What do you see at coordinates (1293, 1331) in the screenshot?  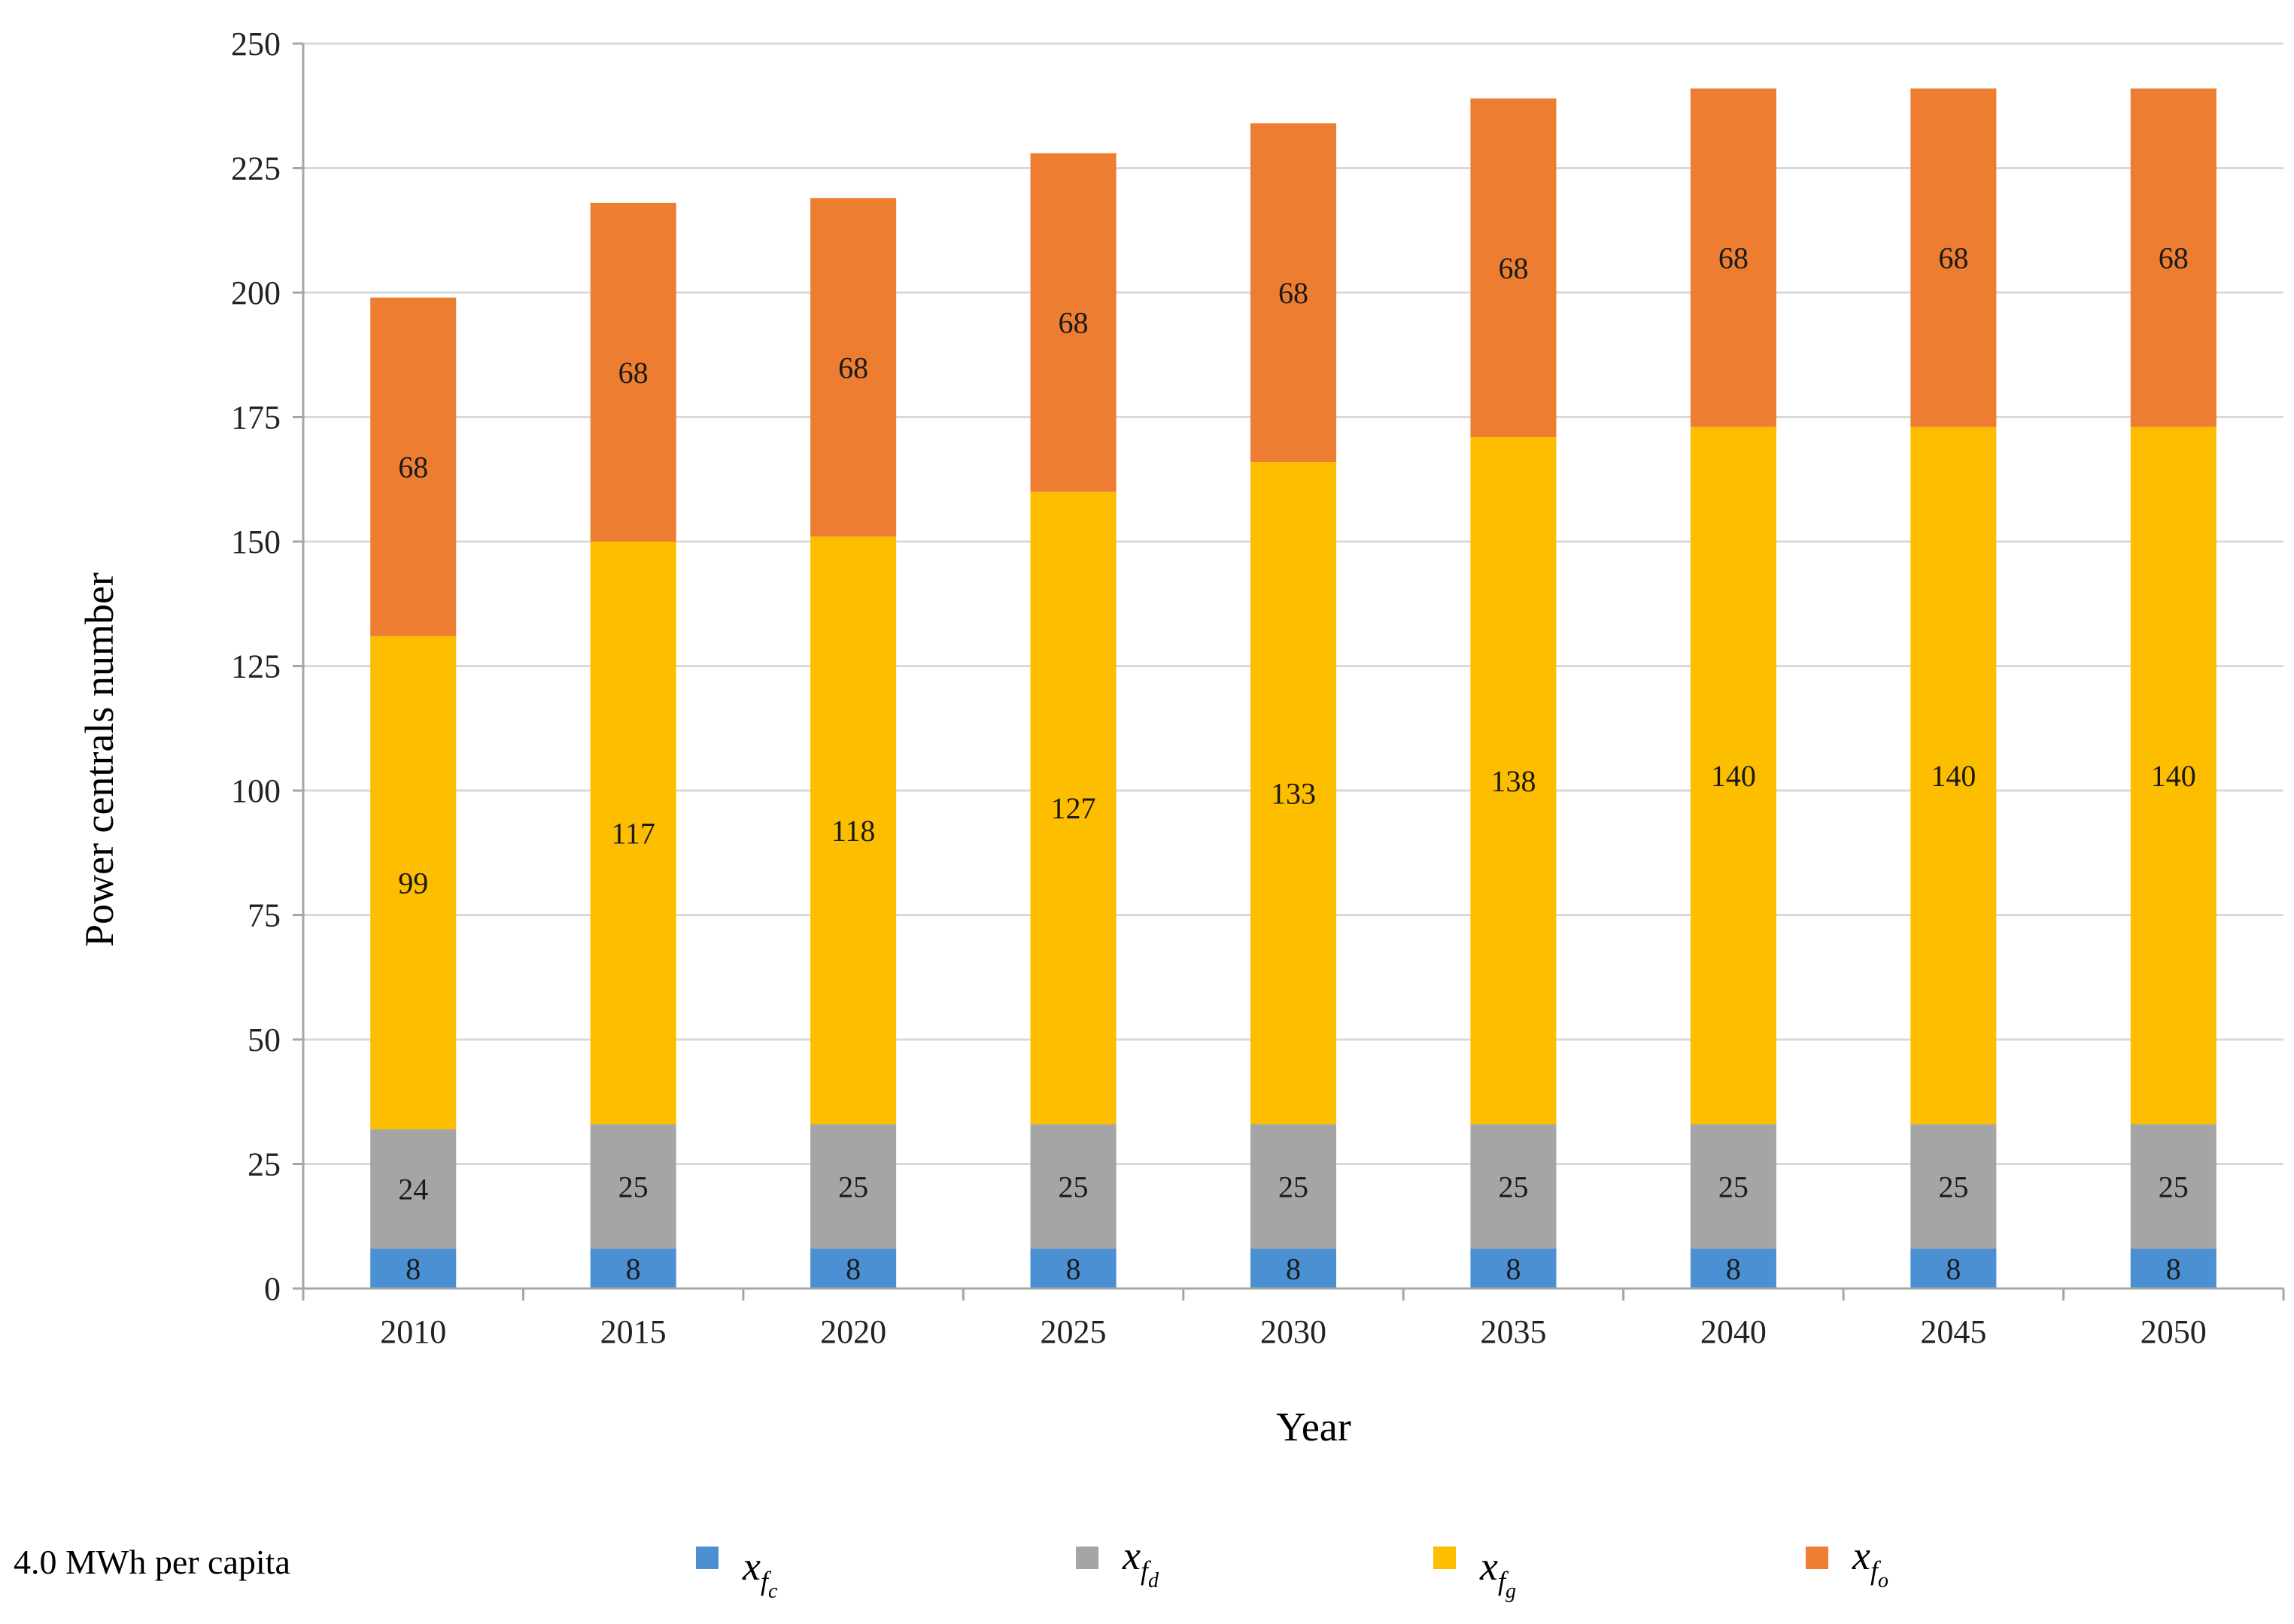 I see `x-tick-label: 2030` at bounding box center [1293, 1331].